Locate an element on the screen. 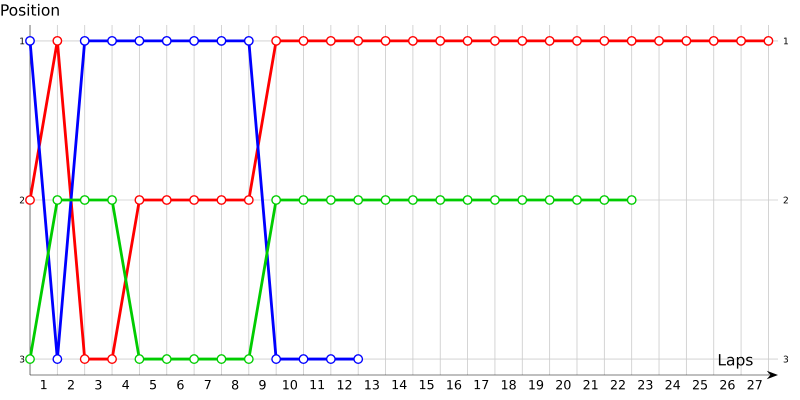 This screenshot has height=400, width=800. x-tick-label: 5 is located at coordinates (153, 385).